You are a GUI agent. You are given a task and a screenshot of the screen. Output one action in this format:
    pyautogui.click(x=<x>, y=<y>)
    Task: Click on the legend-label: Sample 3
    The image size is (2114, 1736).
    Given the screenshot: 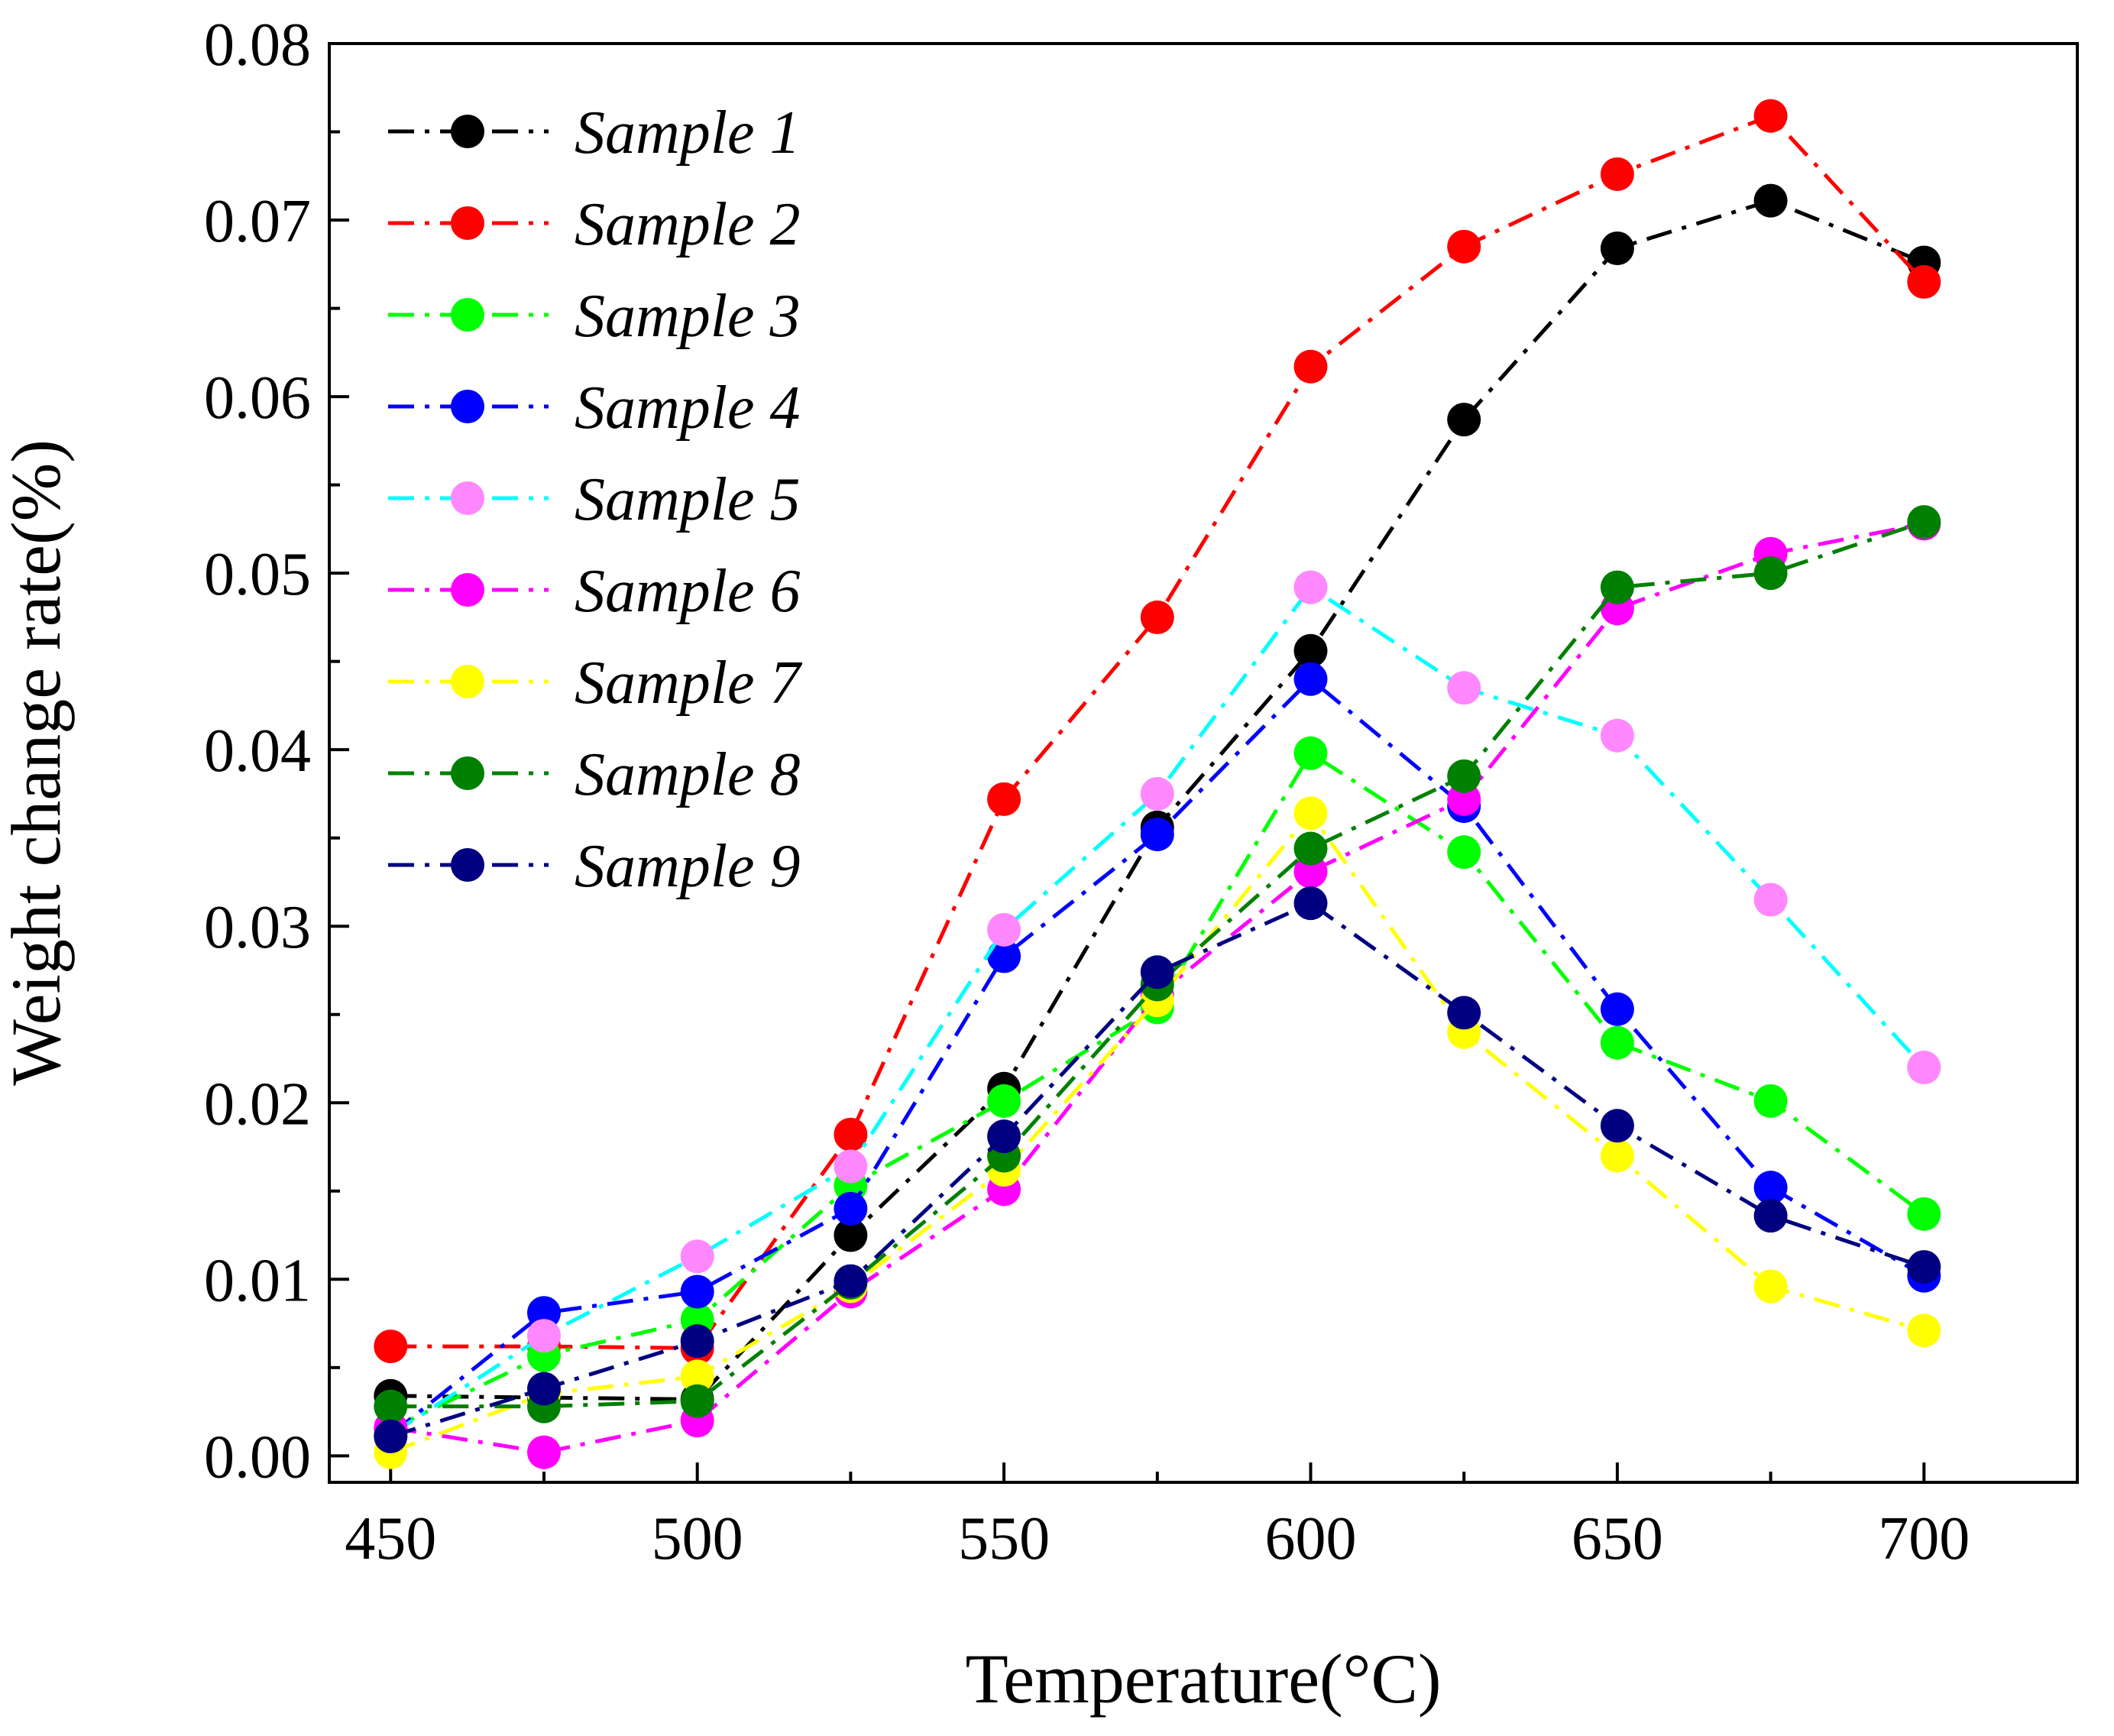 What is the action you would take?
    pyautogui.click(x=688, y=317)
    